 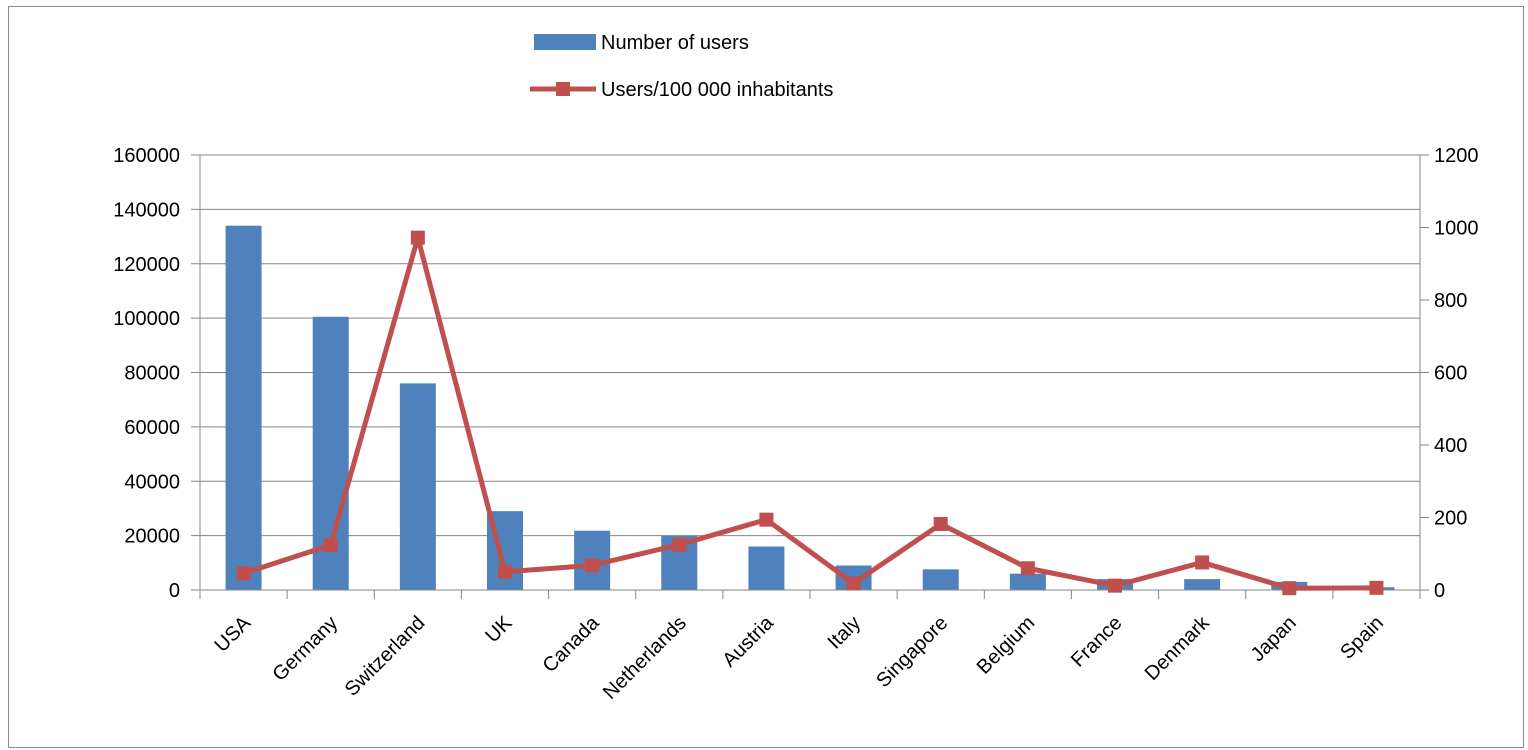 I want to click on x-tick-label: Netherlands, so click(x=645, y=658).